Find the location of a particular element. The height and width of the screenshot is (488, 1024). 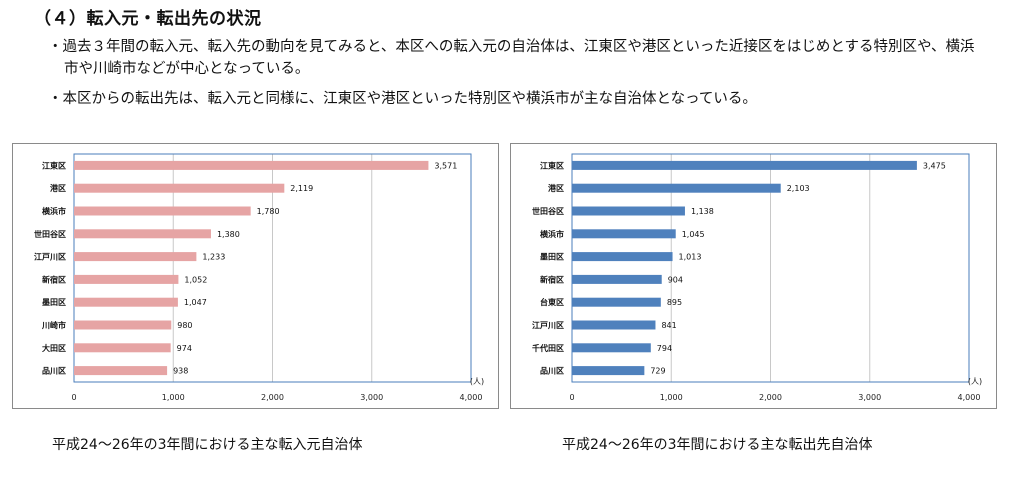

inflow-value-label: 1,380 is located at coordinates (228, 234).